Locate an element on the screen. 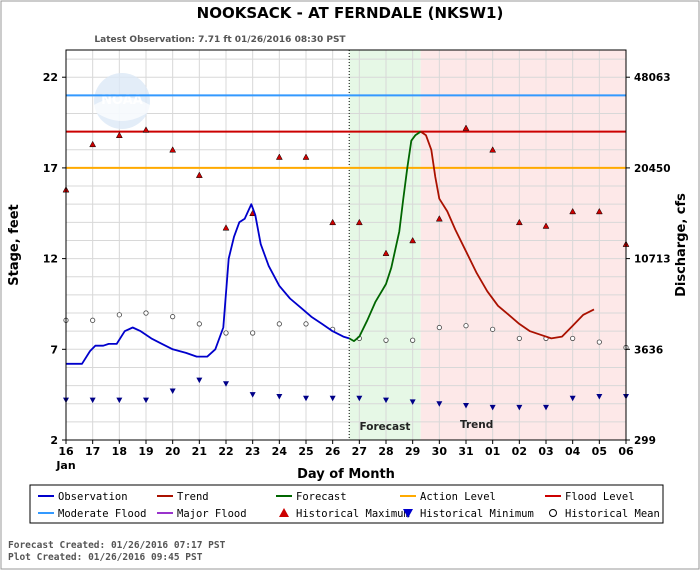  x-tick-label: 30 is located at coordinates (440, 451).